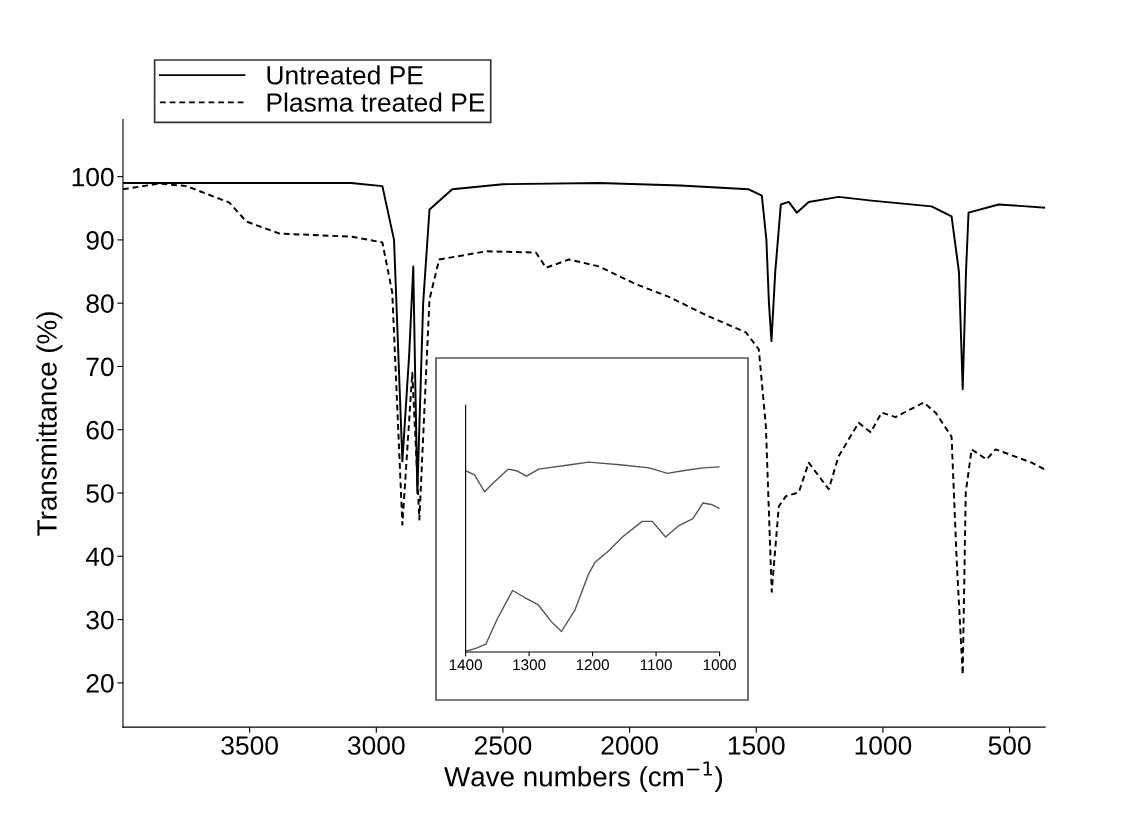 The width and height of the screenshot is (1144, 831). I want to click on y-tick-label: 70, so click(100, 367).